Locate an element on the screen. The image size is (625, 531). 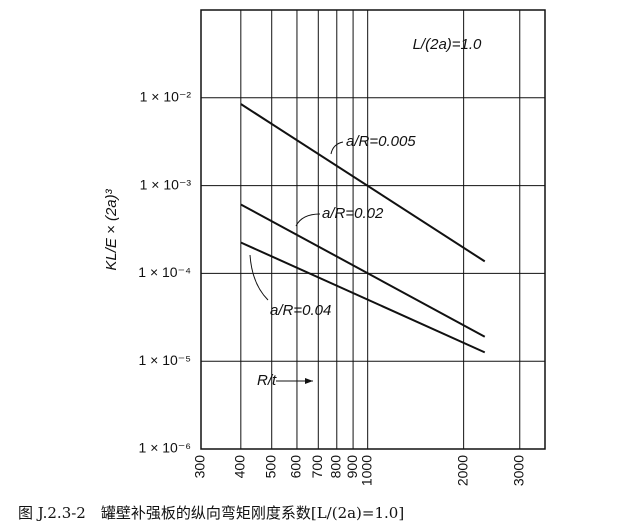
annotation: R/t is located at coordinates (267, 380).